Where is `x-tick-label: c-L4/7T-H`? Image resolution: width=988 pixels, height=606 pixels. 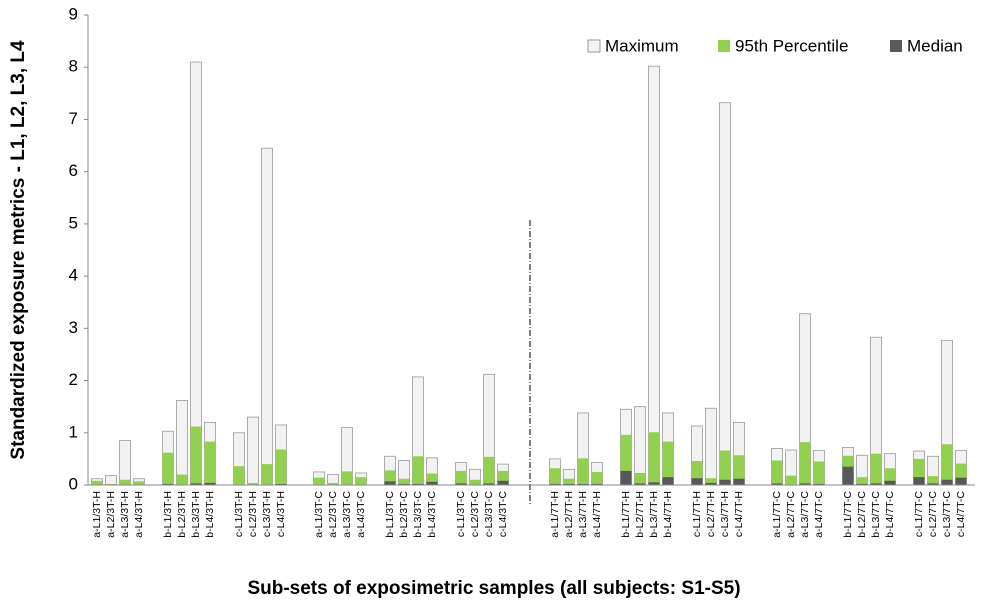
x-tick-label: c-L4/7T-H is located at coordinates (739, 514).